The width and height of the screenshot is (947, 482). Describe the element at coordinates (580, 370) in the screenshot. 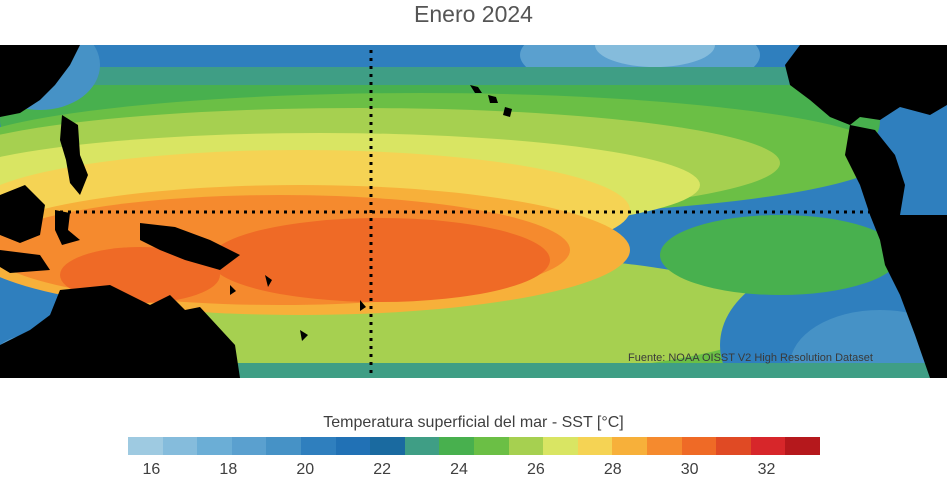

I see `sst-zone-south-edge` at that location.